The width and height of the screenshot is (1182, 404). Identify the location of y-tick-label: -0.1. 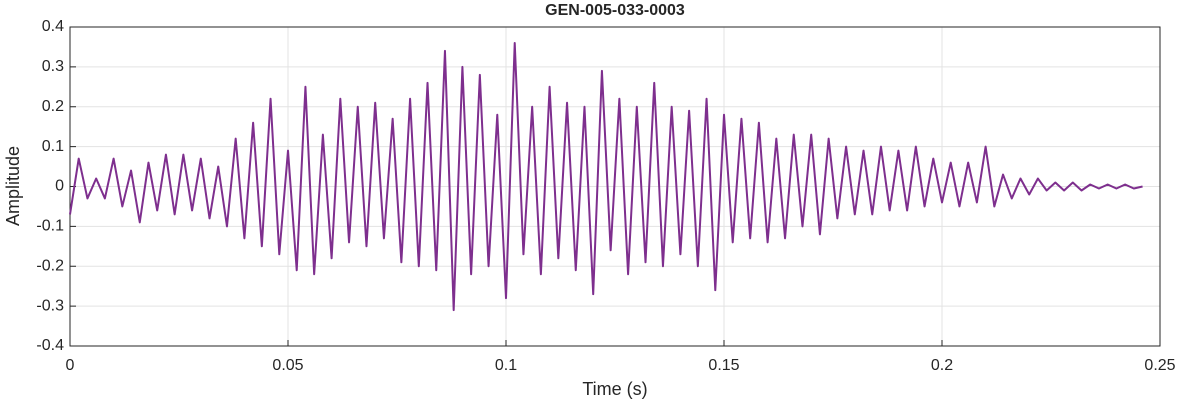
(50, 226).